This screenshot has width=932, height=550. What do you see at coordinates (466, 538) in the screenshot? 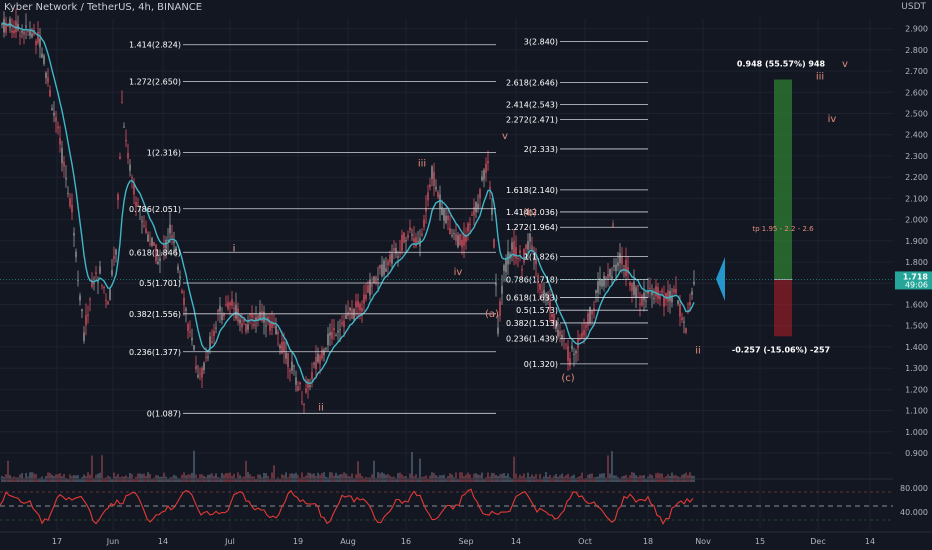
I see `time-axis: 17 Jun 14 Jul 19 Aug 16 Sep 14 Oct 18 Nov 15 Dec 14` at bounding box center [466, 538].